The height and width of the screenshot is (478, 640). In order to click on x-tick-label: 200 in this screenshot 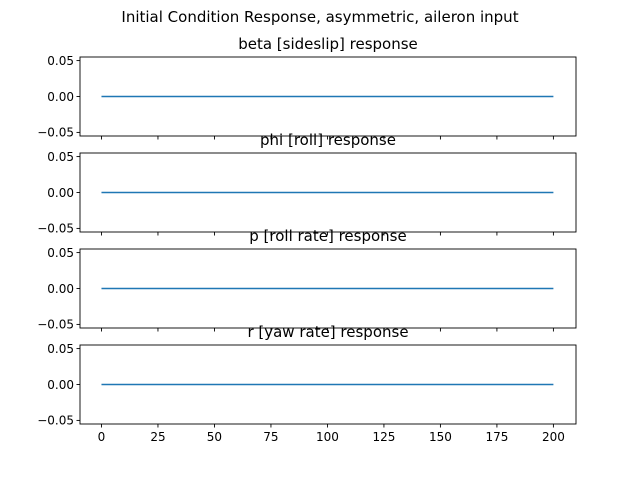, I will do `click(553, 437)`.